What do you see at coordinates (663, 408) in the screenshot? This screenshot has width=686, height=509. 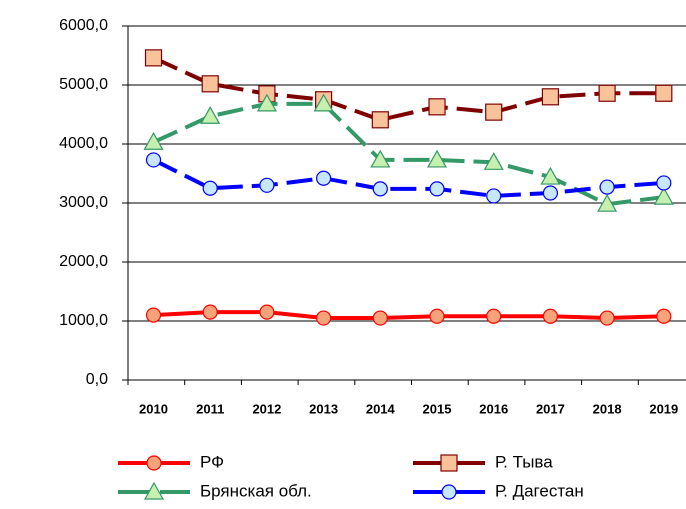 I see `x-tick-label: 2019` at bounding box center [663, 408].